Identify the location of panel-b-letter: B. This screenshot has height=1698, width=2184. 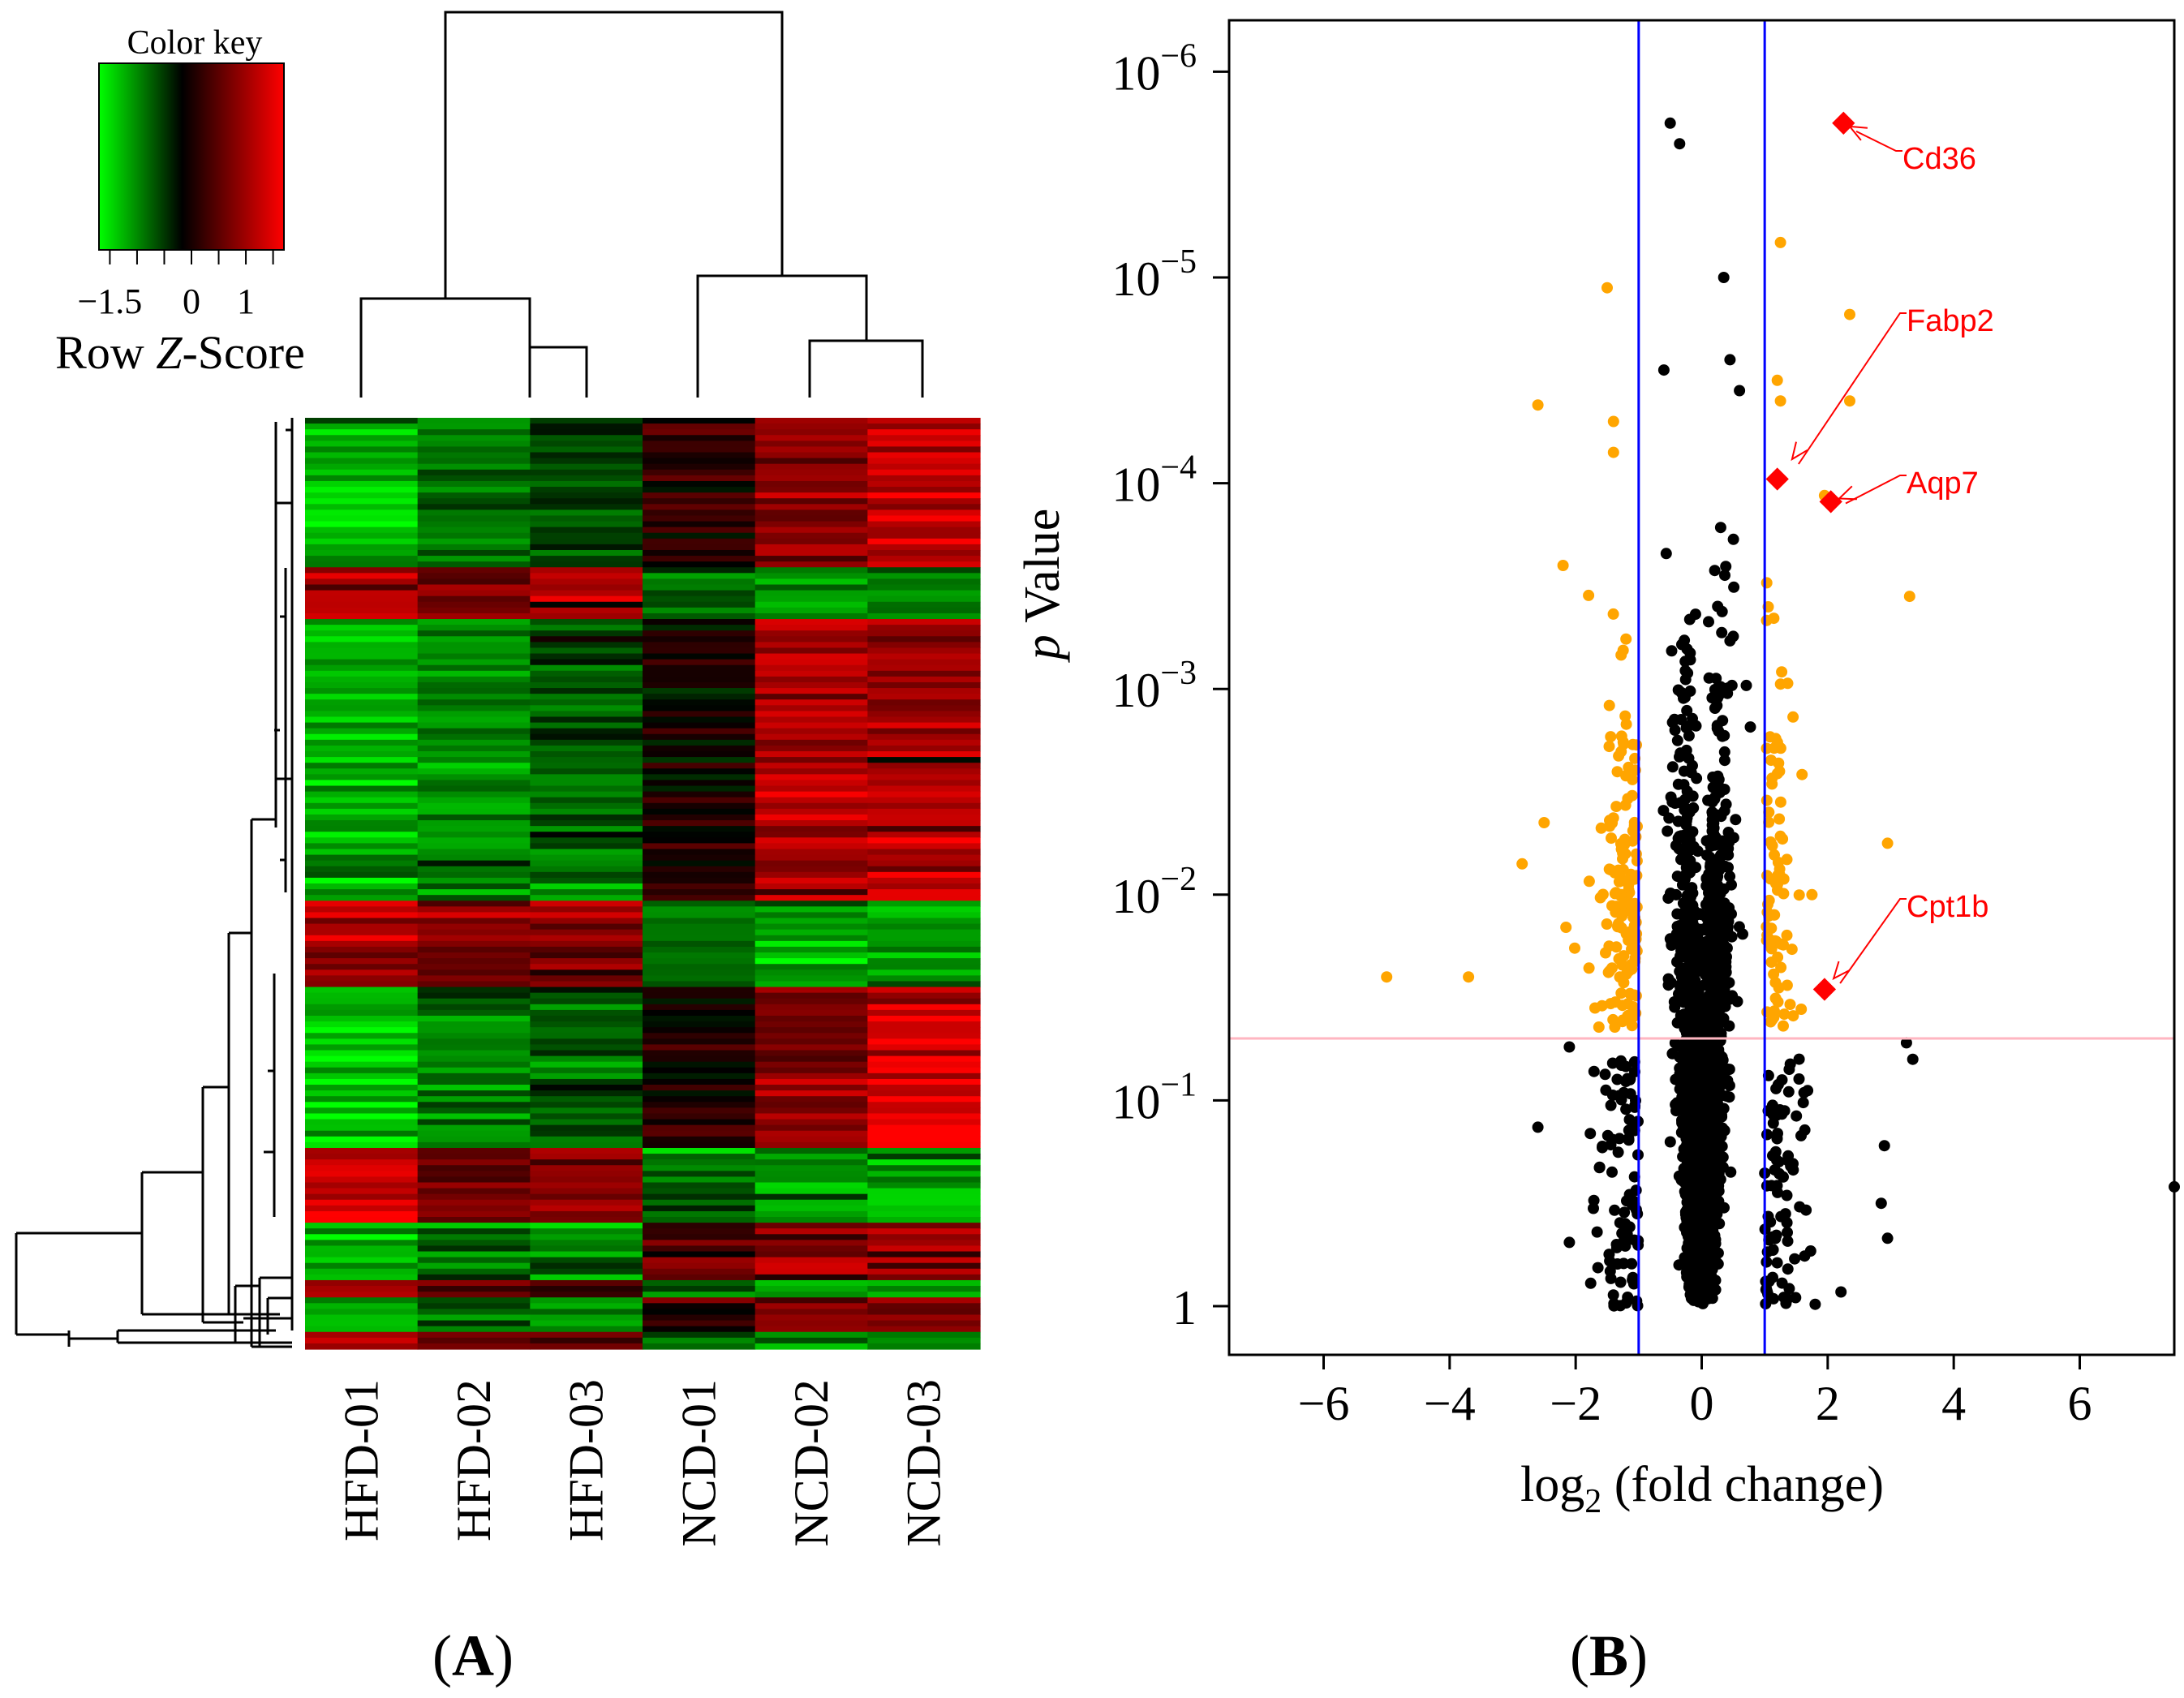
(1608, 1655).